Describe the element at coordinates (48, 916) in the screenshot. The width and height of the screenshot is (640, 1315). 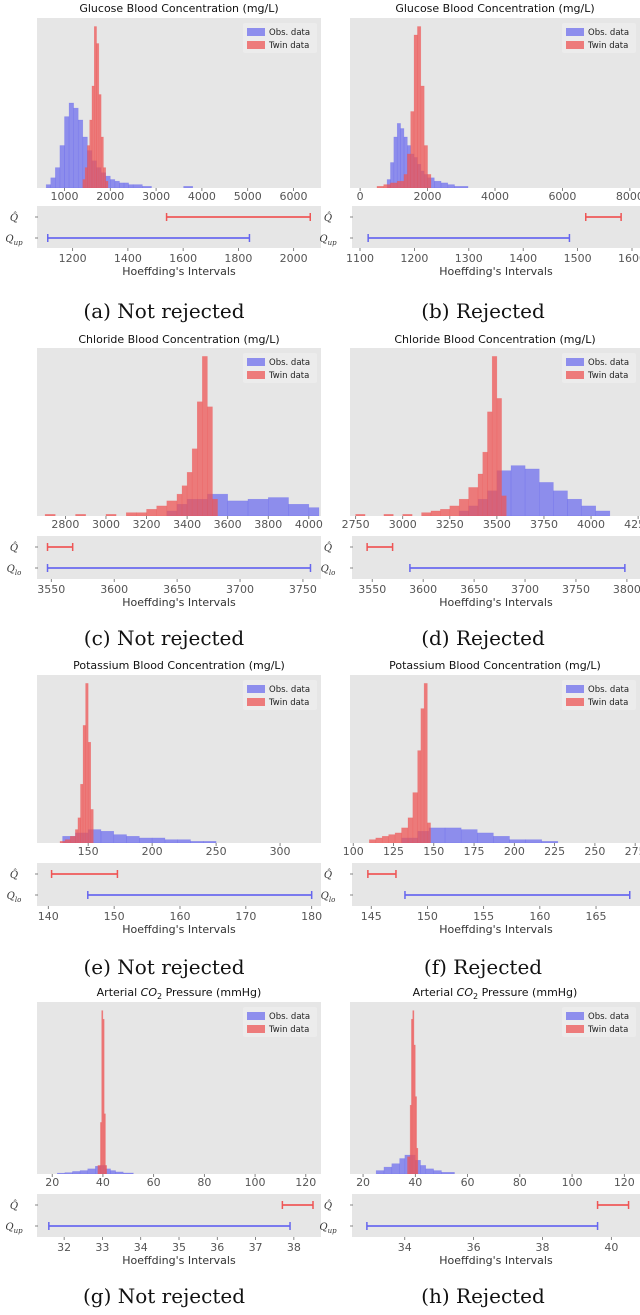
I see `interval-x-tick-label: 140` at that location.